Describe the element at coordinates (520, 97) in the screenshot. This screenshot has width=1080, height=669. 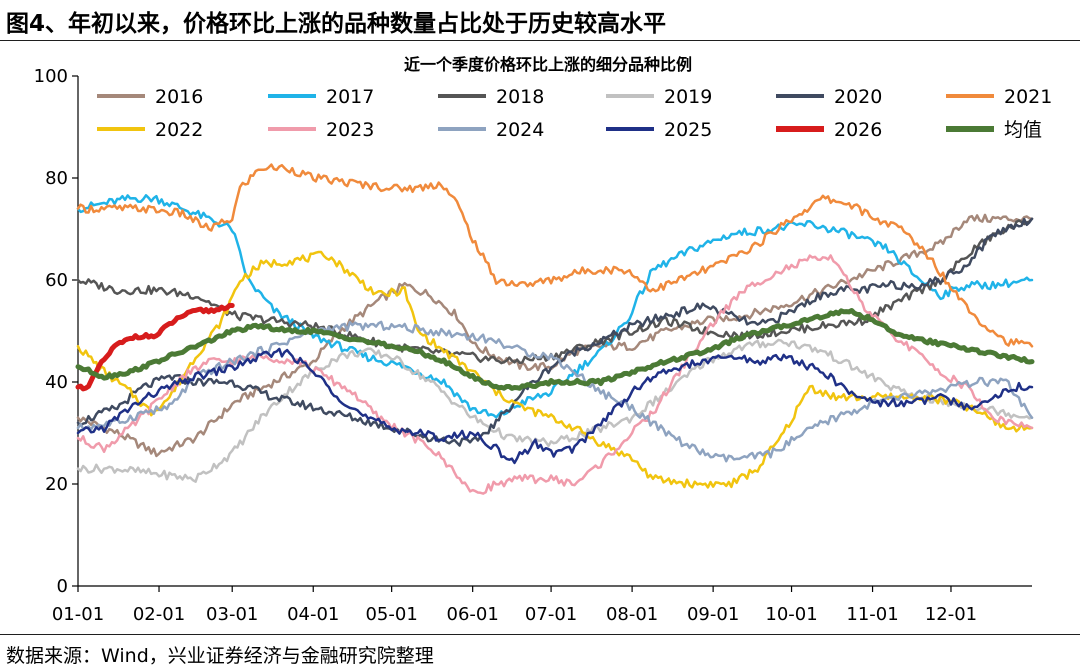
I see `legend-label-2018: 2018` at that location.